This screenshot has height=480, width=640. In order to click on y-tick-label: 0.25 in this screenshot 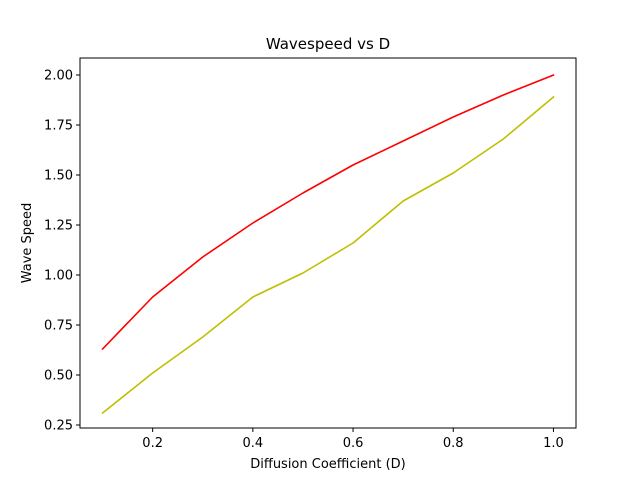, I will do `click(58, 426)`.